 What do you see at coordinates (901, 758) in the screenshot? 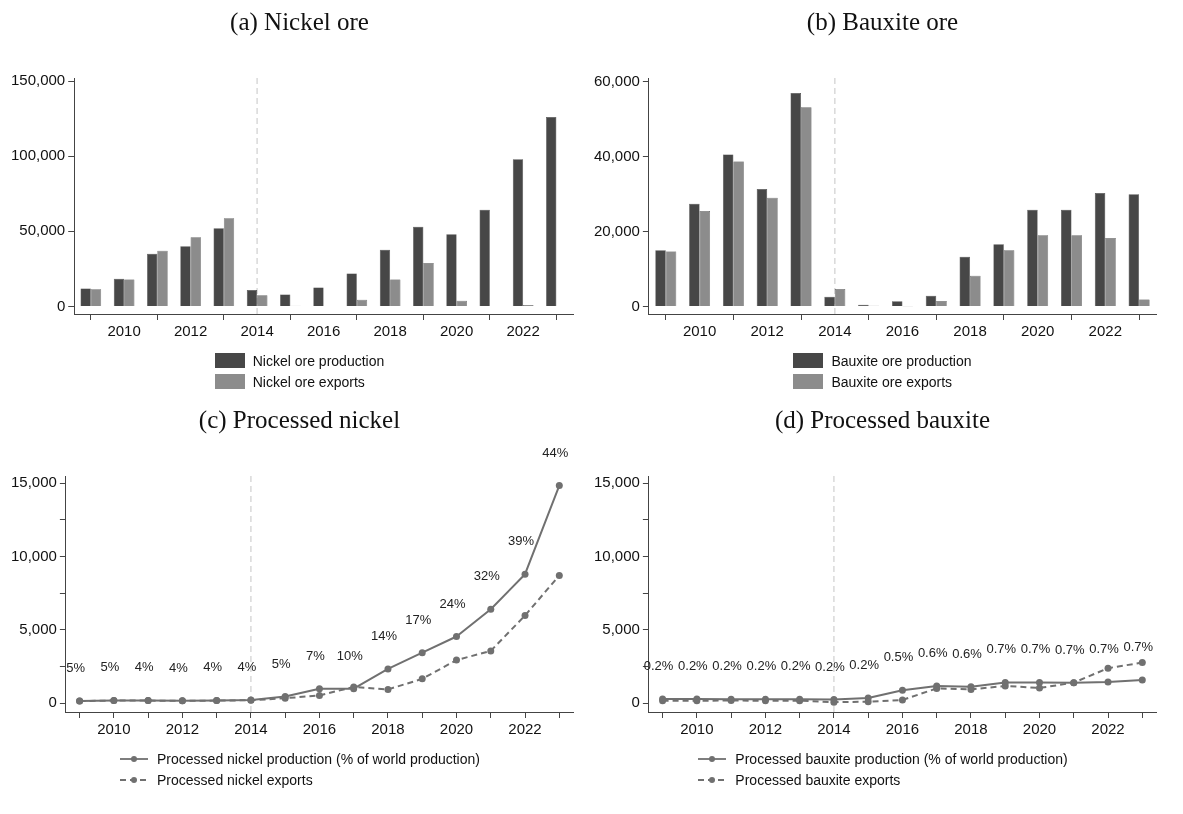
I see `legend-label: Processed bauxite production (% of world production)` at bounding box center [901, 758].